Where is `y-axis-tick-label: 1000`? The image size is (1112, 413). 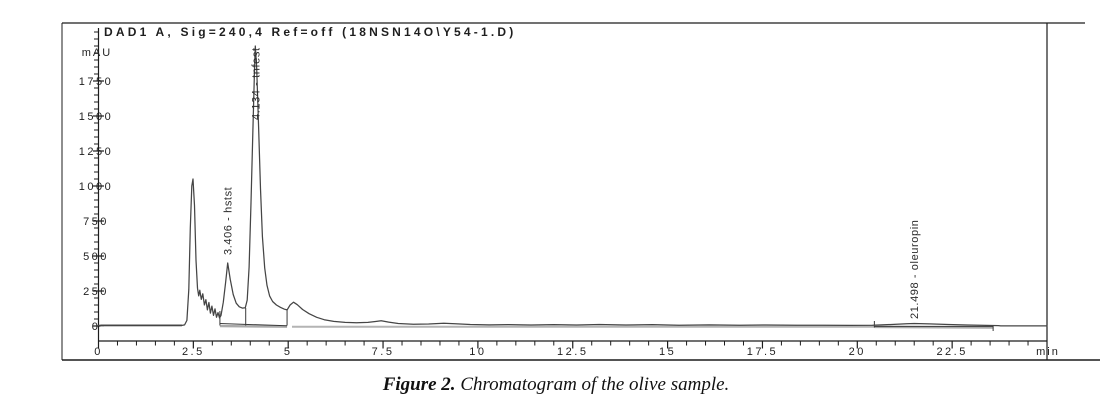
y-axis-tick-label: 1000 is located at coordinates (96, 187).